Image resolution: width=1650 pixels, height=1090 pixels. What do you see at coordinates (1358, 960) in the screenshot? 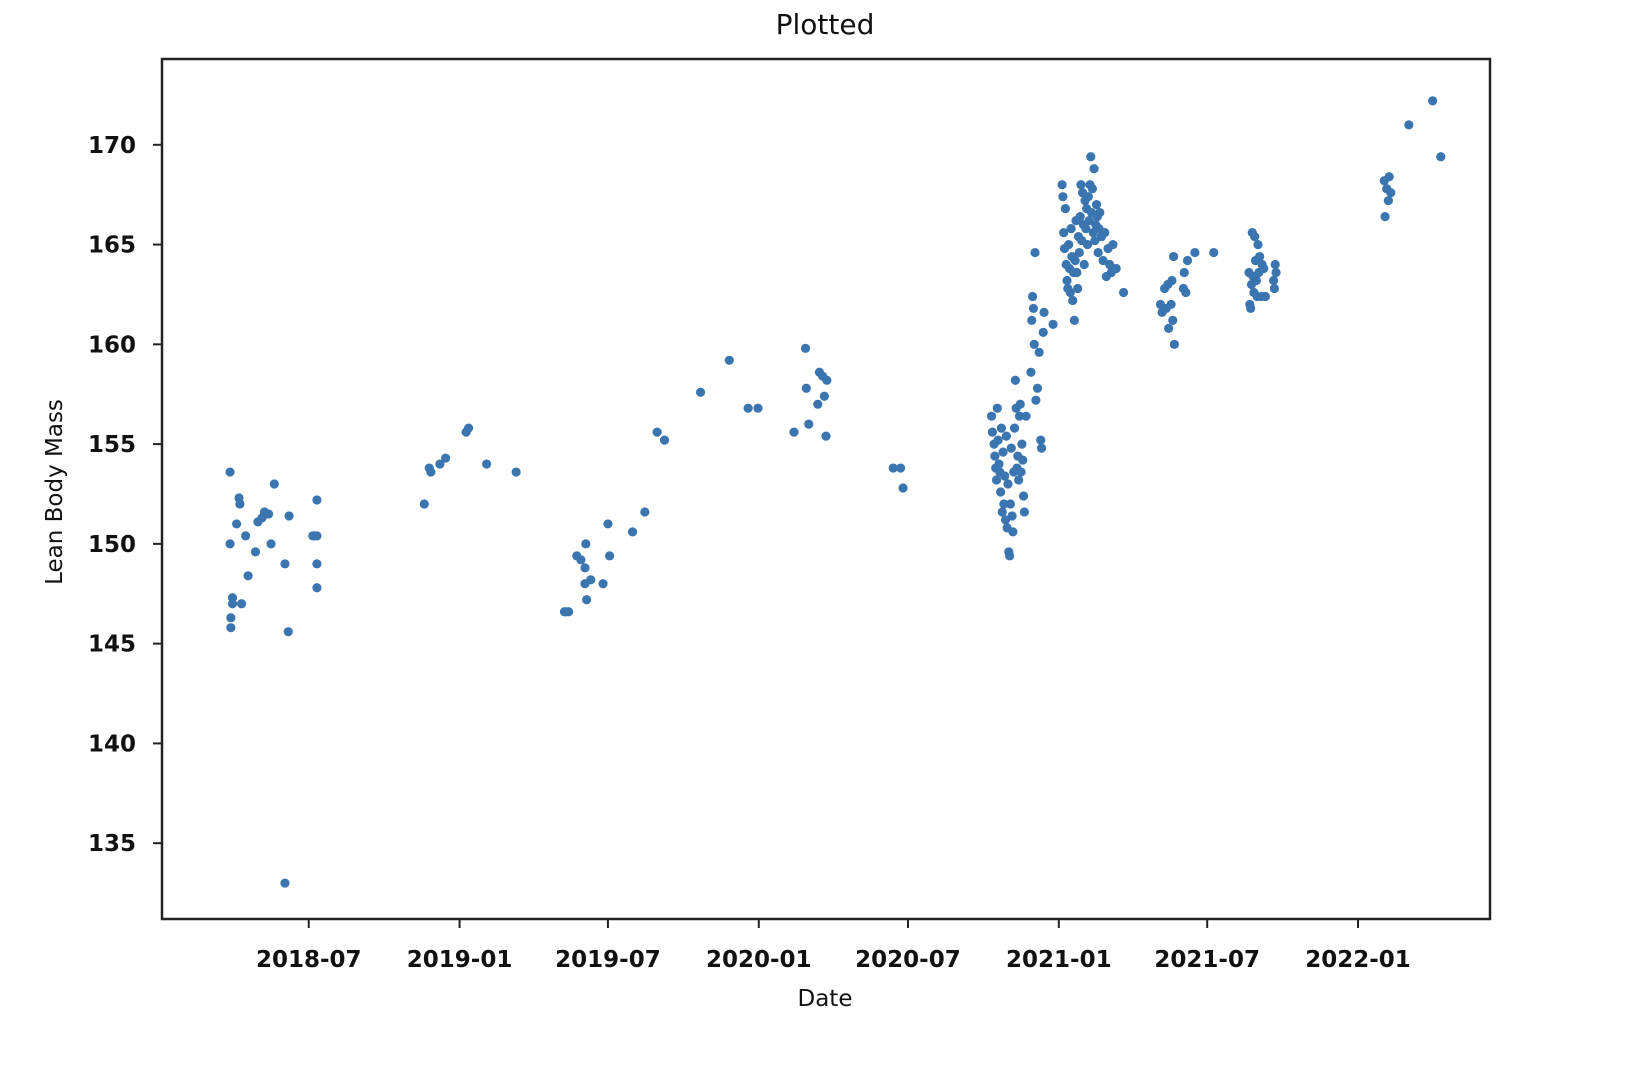
I see `x-tick-label: 2022-01` at bounding box center [1358, 960].